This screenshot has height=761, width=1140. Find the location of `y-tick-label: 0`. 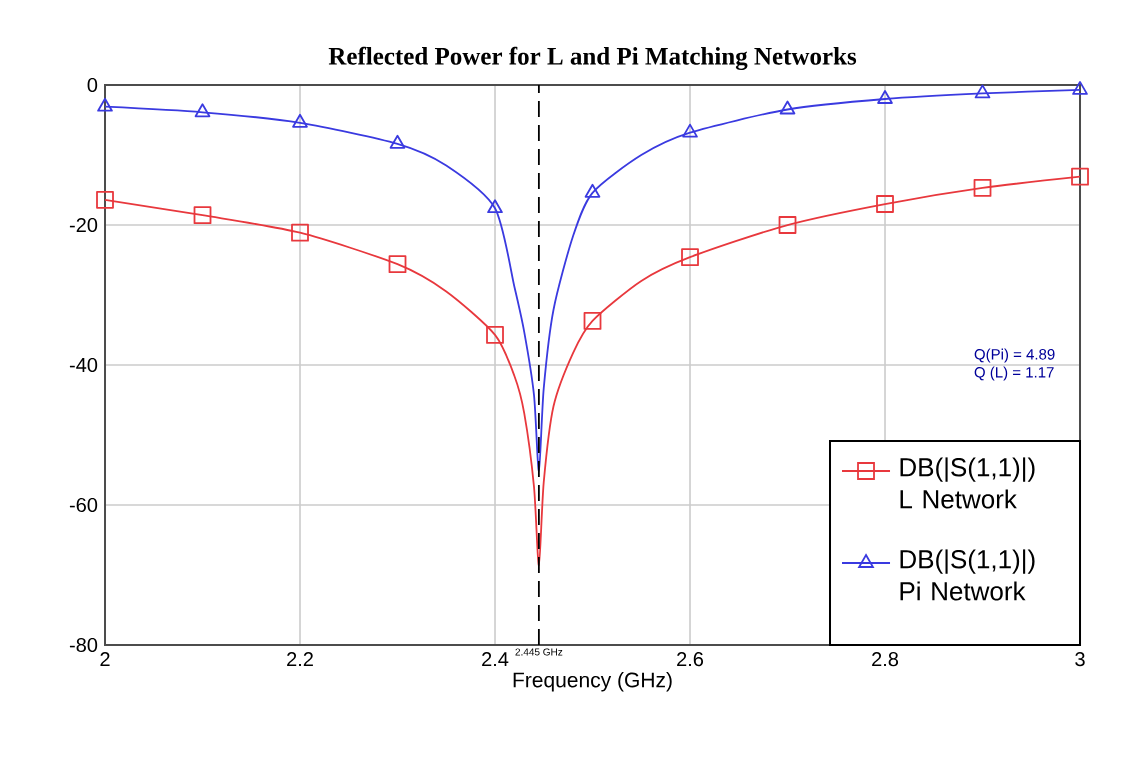

y-tick-label: 0 is located at coordinates (92, 85).